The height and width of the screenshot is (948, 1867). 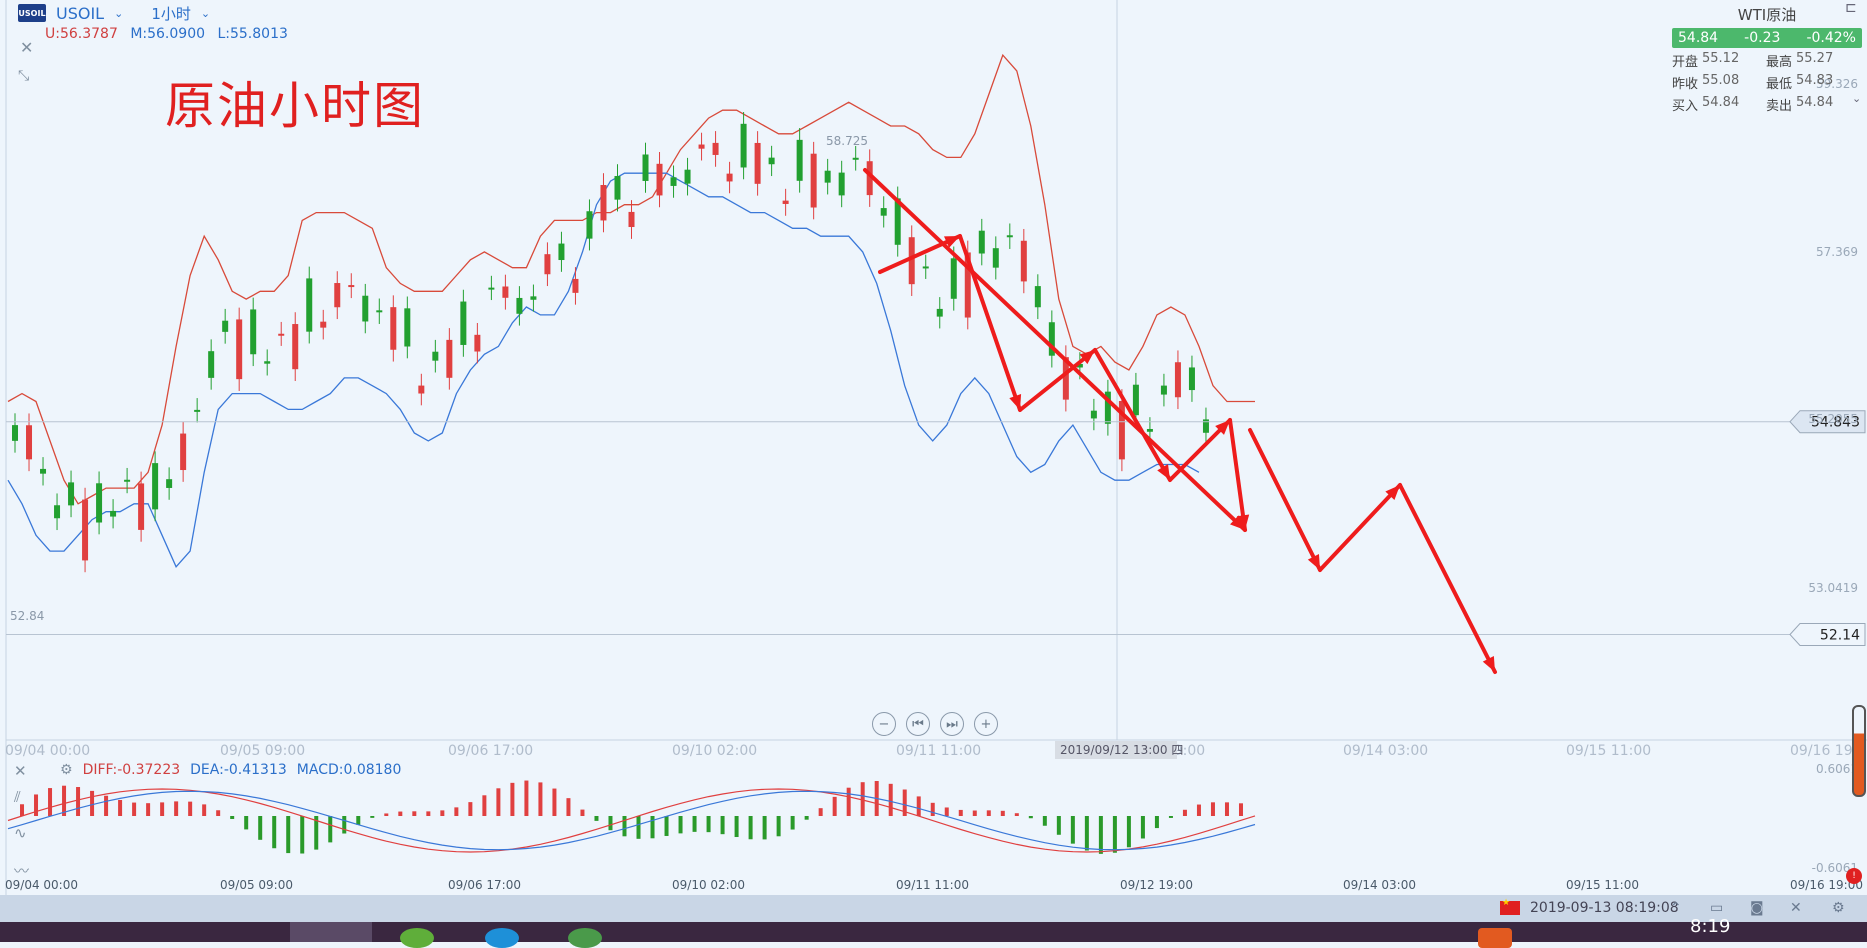 I want to click on timeframe-selector: 1小时, so click(x=171, y=13).